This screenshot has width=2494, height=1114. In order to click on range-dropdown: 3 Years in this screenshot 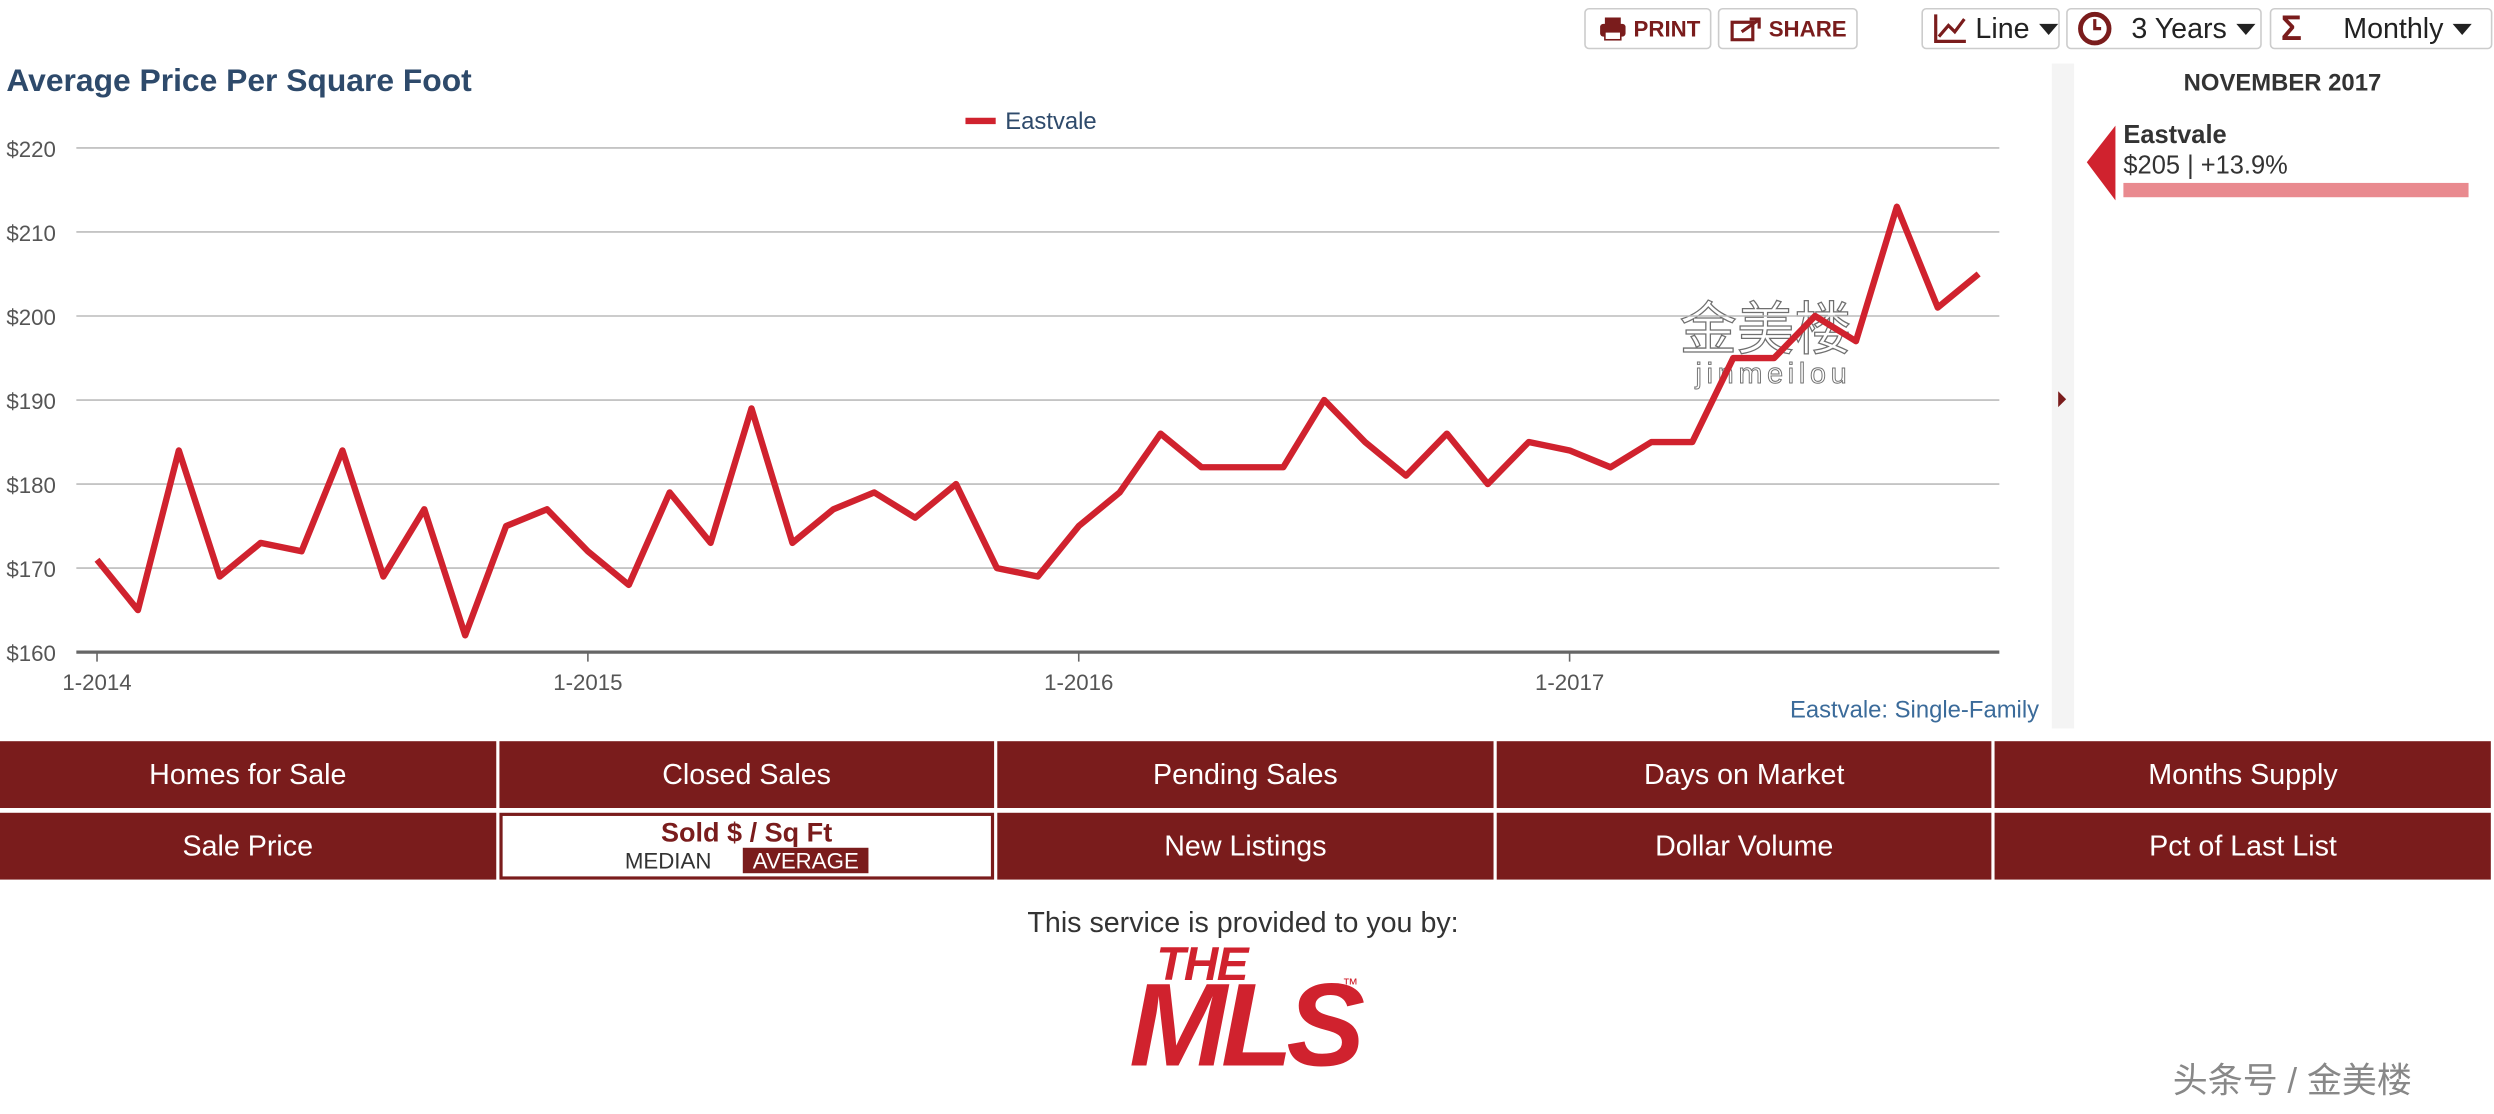, I will do `click(2164, 28)`.